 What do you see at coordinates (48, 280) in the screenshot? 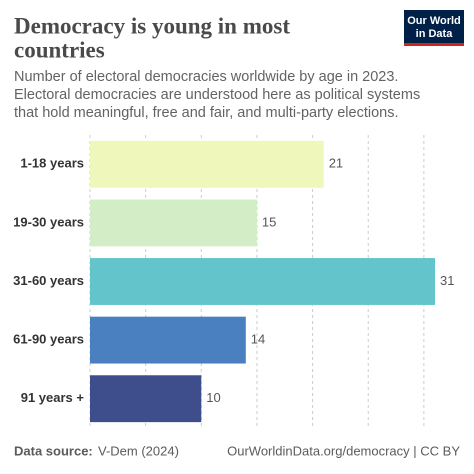
I see `y-tick-label: 31-60 years` at bounding box center [48, 280].